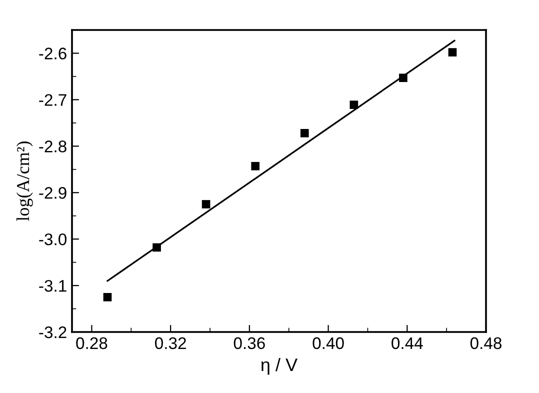  Describe the element at coordinates (52, 54) in the screenshot. I see `y-tick-label: -2.6` at that location.